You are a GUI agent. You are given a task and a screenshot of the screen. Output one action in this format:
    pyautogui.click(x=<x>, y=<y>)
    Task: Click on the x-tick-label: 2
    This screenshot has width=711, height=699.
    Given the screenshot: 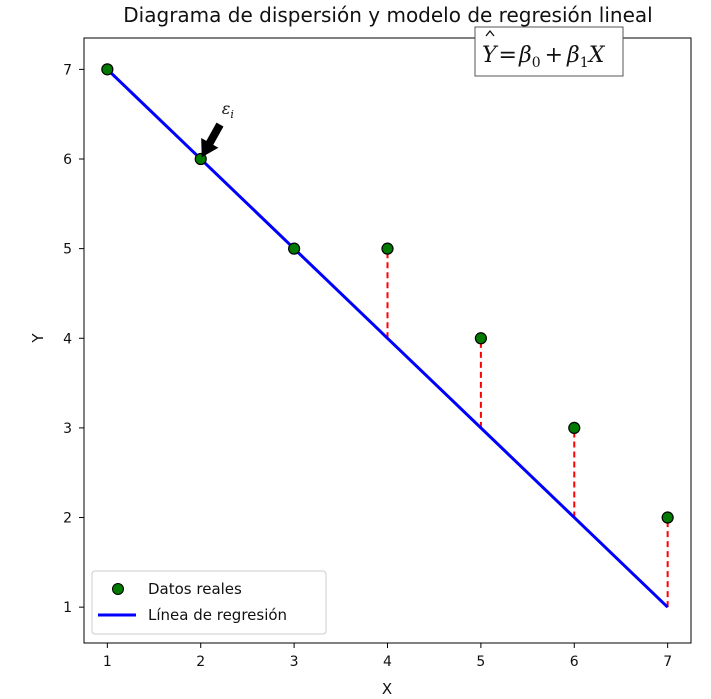 What is the action you would take?
    pyautogui.click(x=200, y=662)
    